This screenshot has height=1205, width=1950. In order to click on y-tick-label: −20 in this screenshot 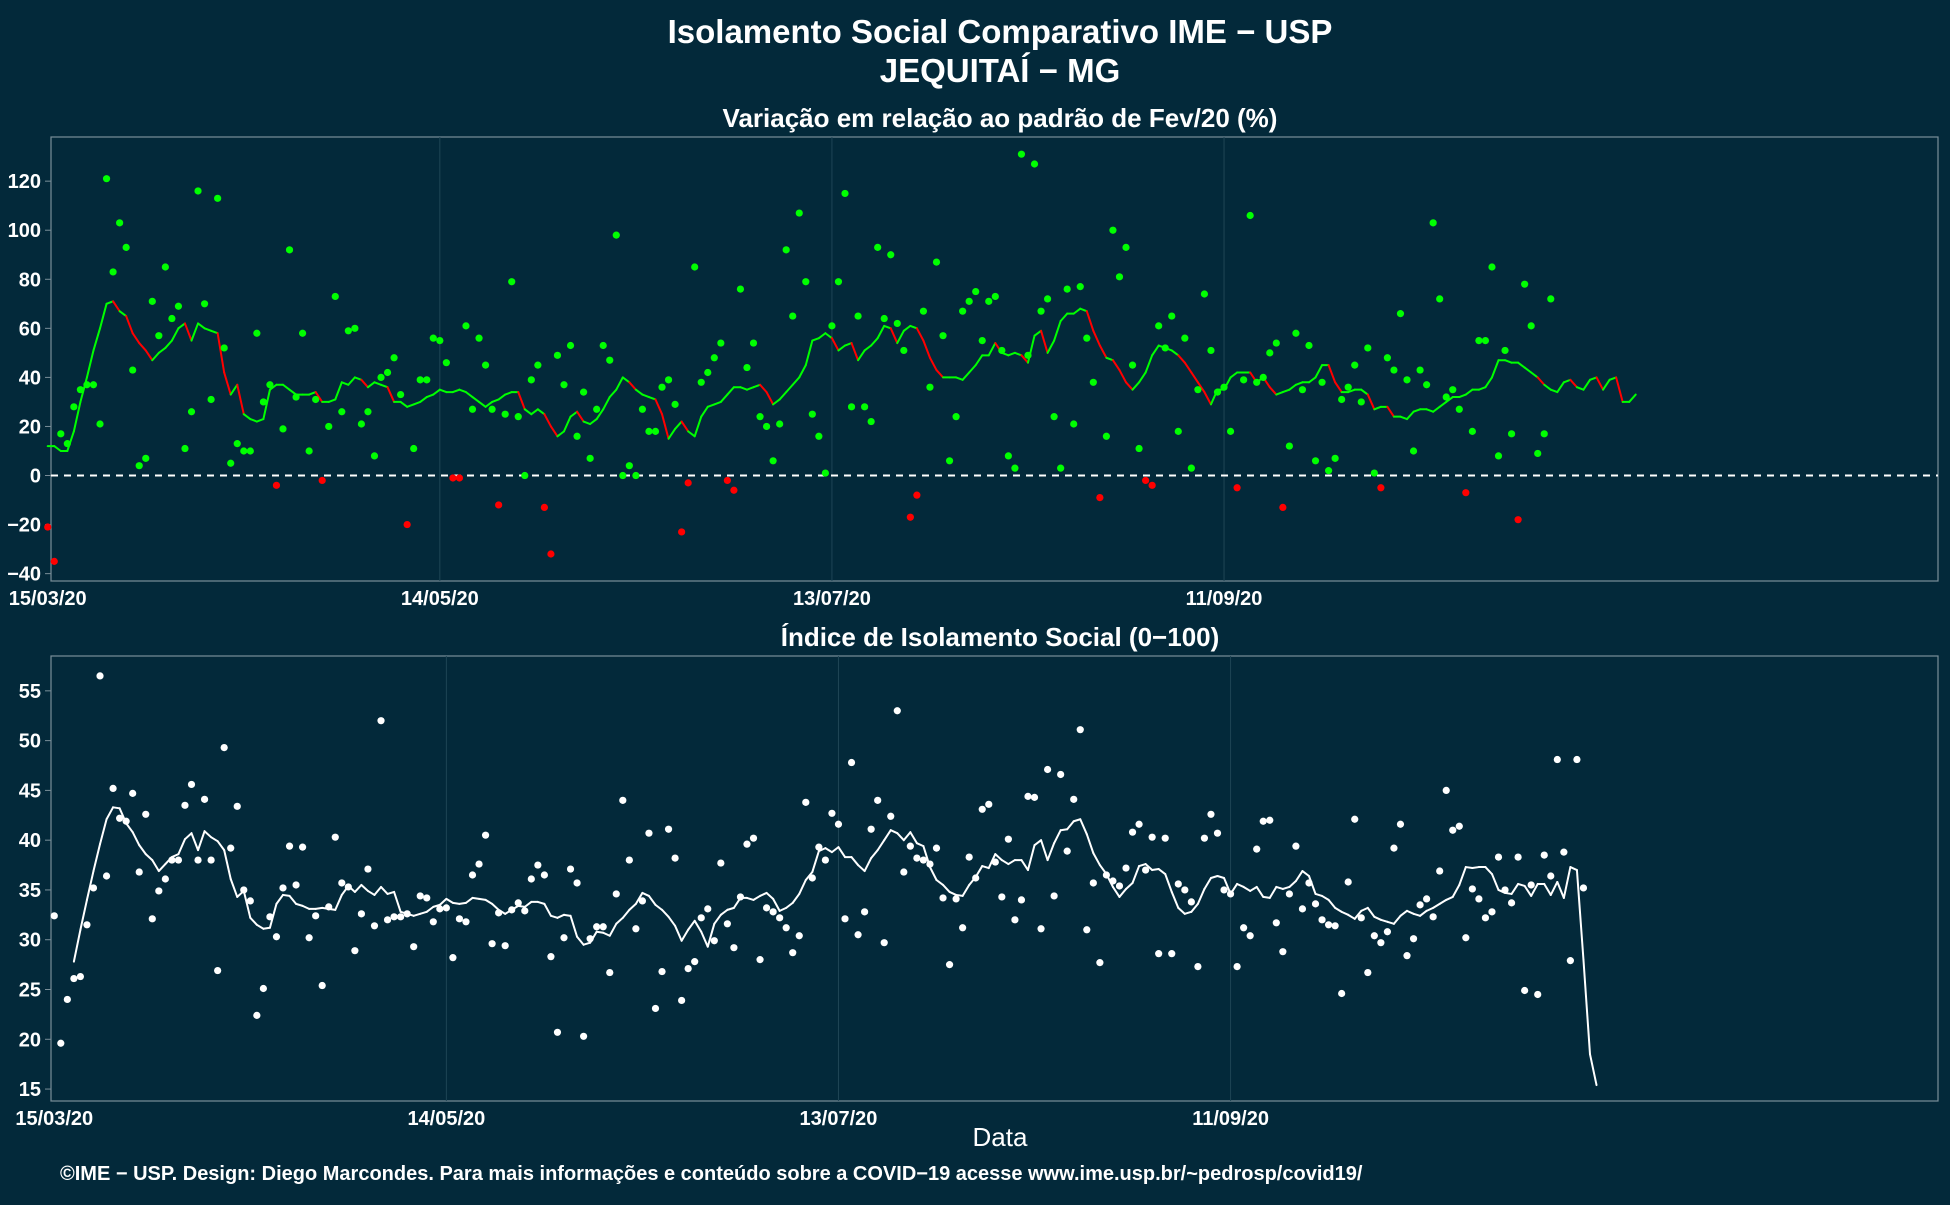, I will do `click(24, 526)`.